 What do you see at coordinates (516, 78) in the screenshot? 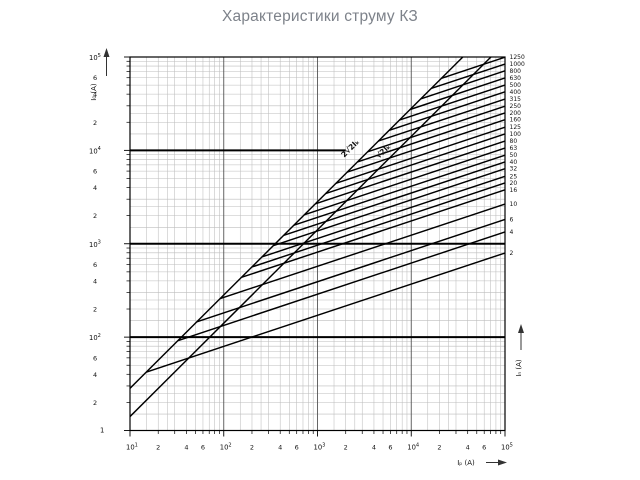
I see `svg-text: 630` at bounding box center [516, 78].